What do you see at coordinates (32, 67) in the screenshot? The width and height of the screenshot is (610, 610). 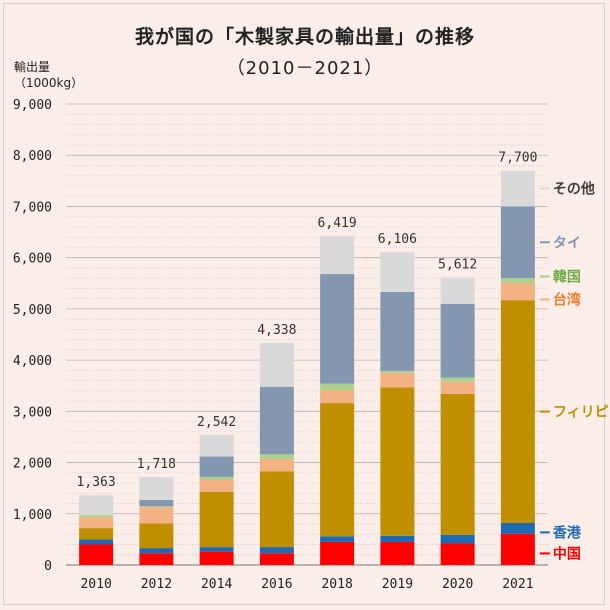 I see `y-axis-label: 輸出量` at bounding box center [32, 67].